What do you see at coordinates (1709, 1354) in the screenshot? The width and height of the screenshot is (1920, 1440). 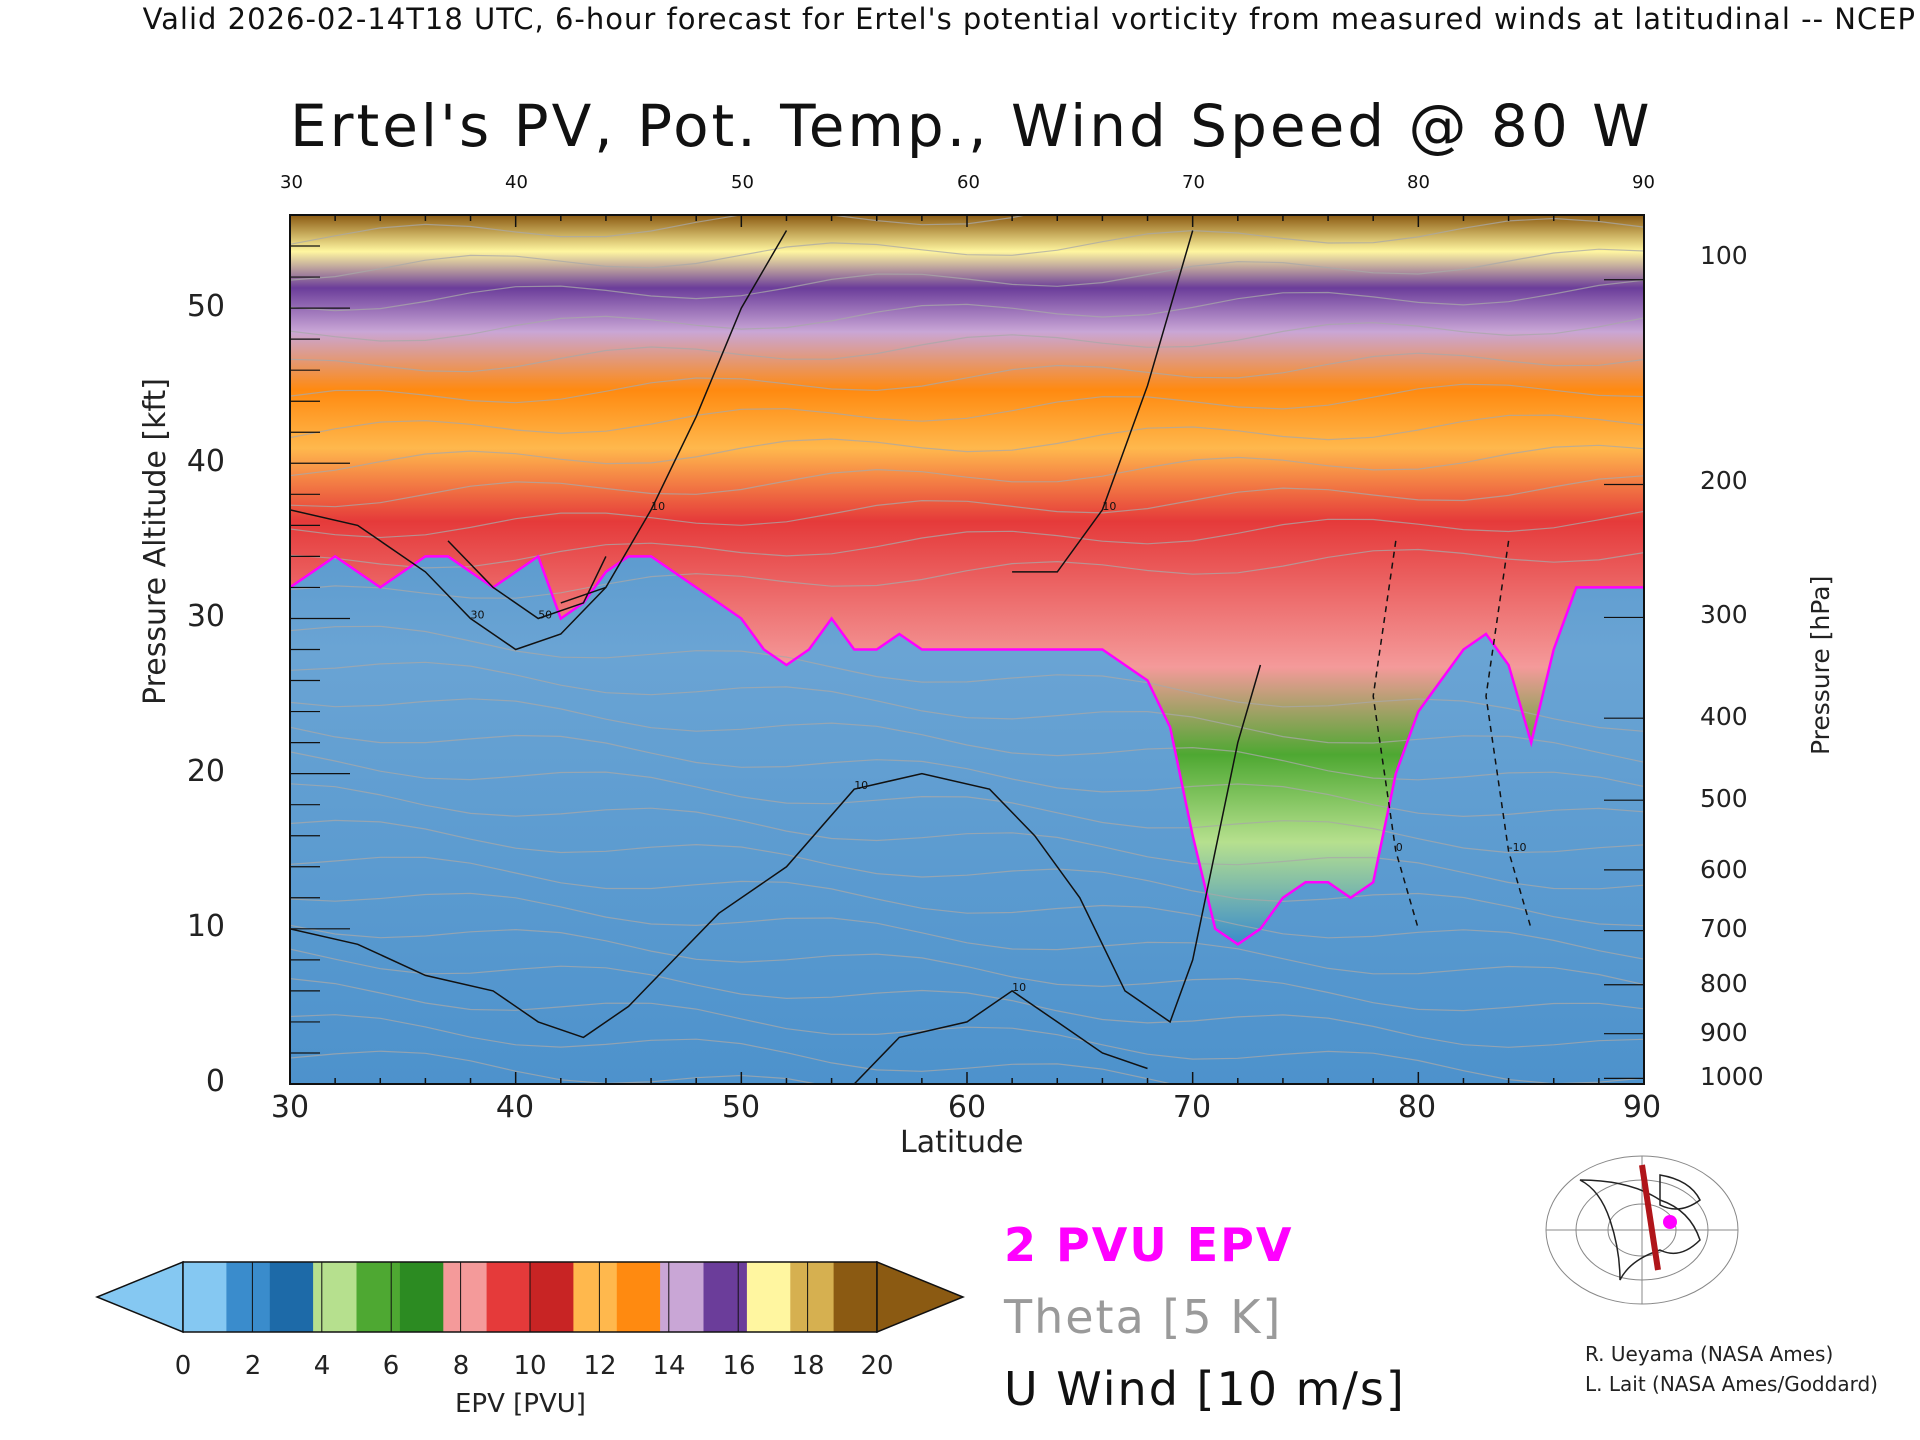 I see `credit-line: R. Ueyama (NASA Ames)` at bounding box center [1709, 1354].